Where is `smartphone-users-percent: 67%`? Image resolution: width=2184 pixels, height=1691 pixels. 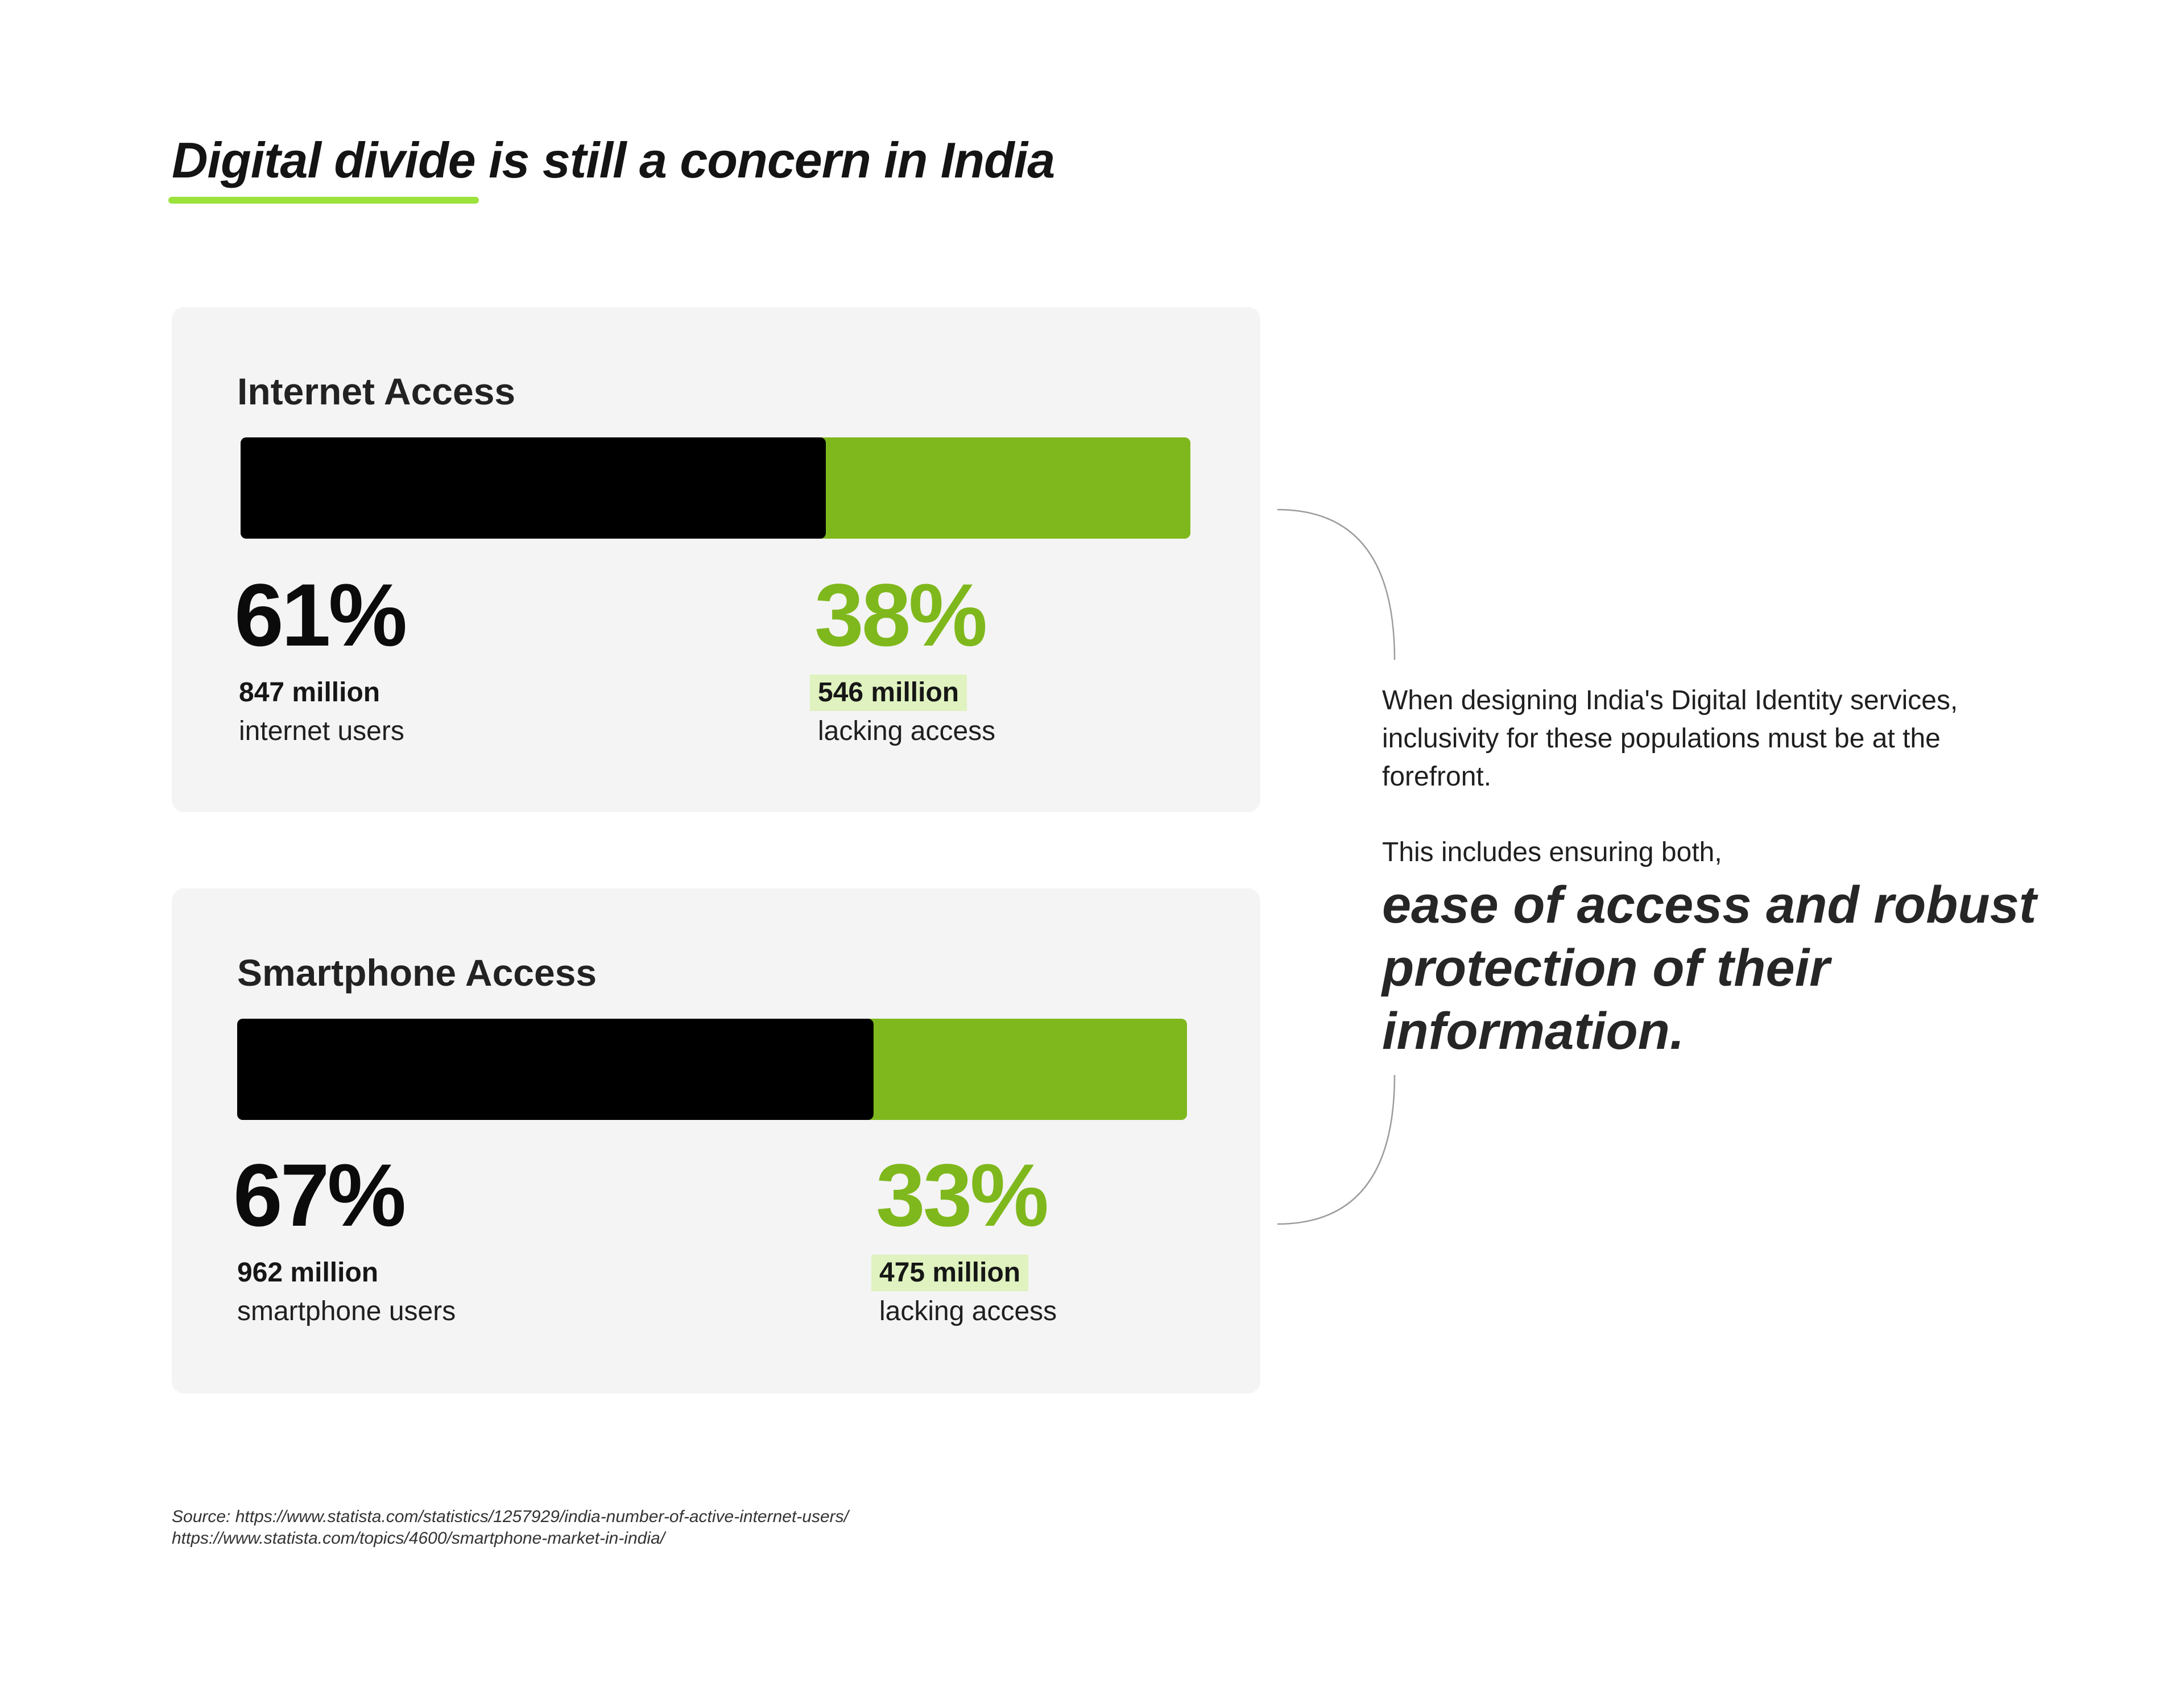 smartphone-users-percent: 67% is located at coordinates (319, 1195).